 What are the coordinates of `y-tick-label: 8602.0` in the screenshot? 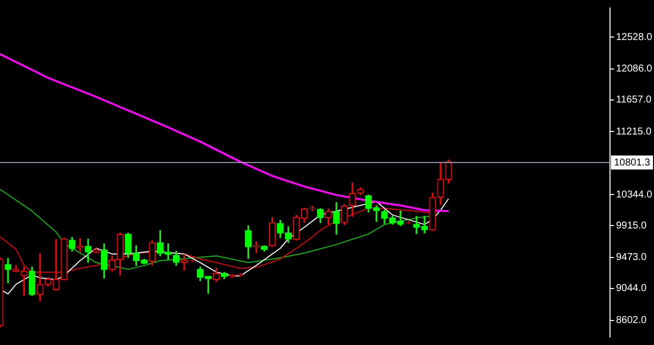 It's located at (632, 320).